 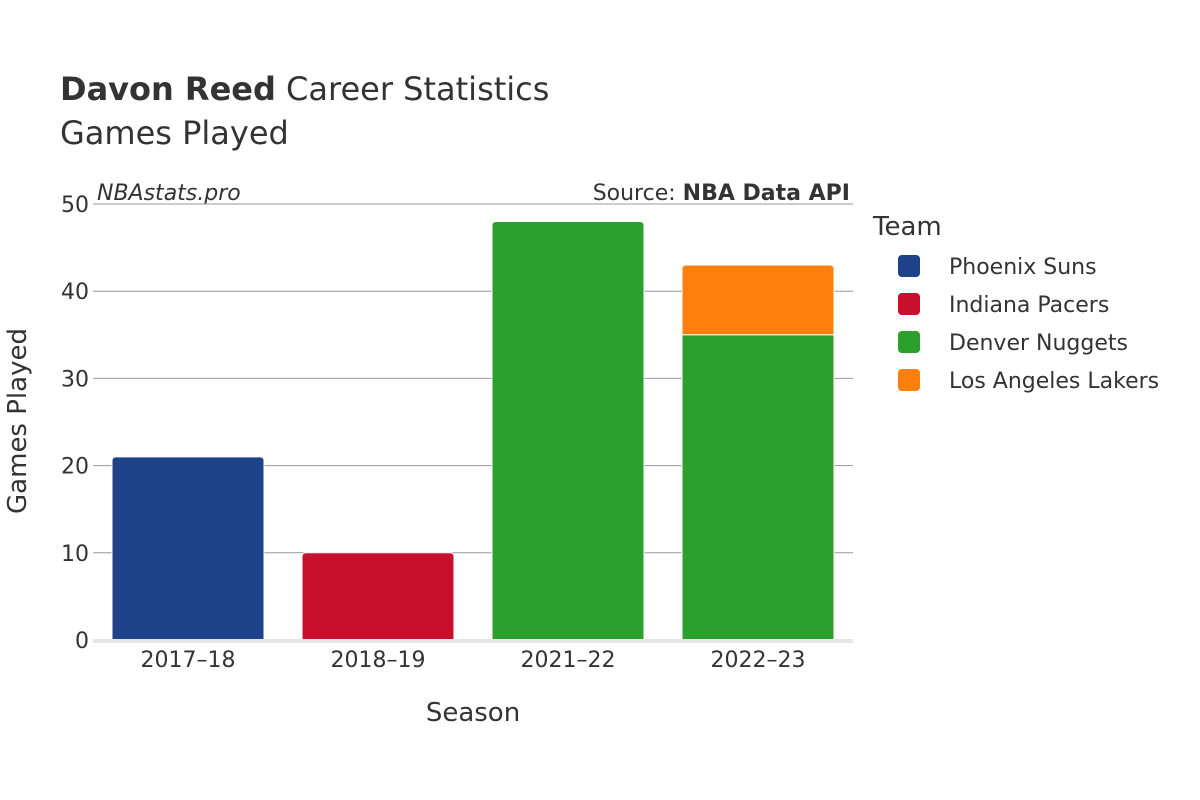 I want to click on legend-swatch-indiana-pacers, so click(x=909, y=304).